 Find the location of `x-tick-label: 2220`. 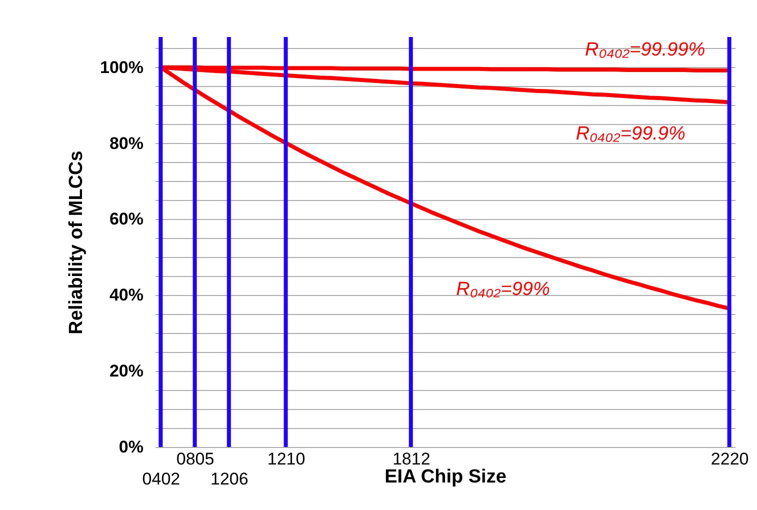

x-tick-label: 2220 is located at coordinates (729, 459).